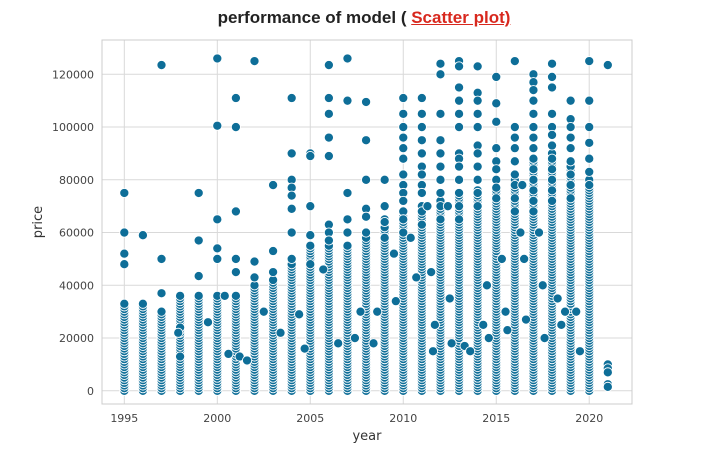 The image size is (728, 456). What do you see at coordinates (461, 17) in the screenshot?
I see `chart-title-highlight: Scatter plot)` at bounding box center [461, 17].